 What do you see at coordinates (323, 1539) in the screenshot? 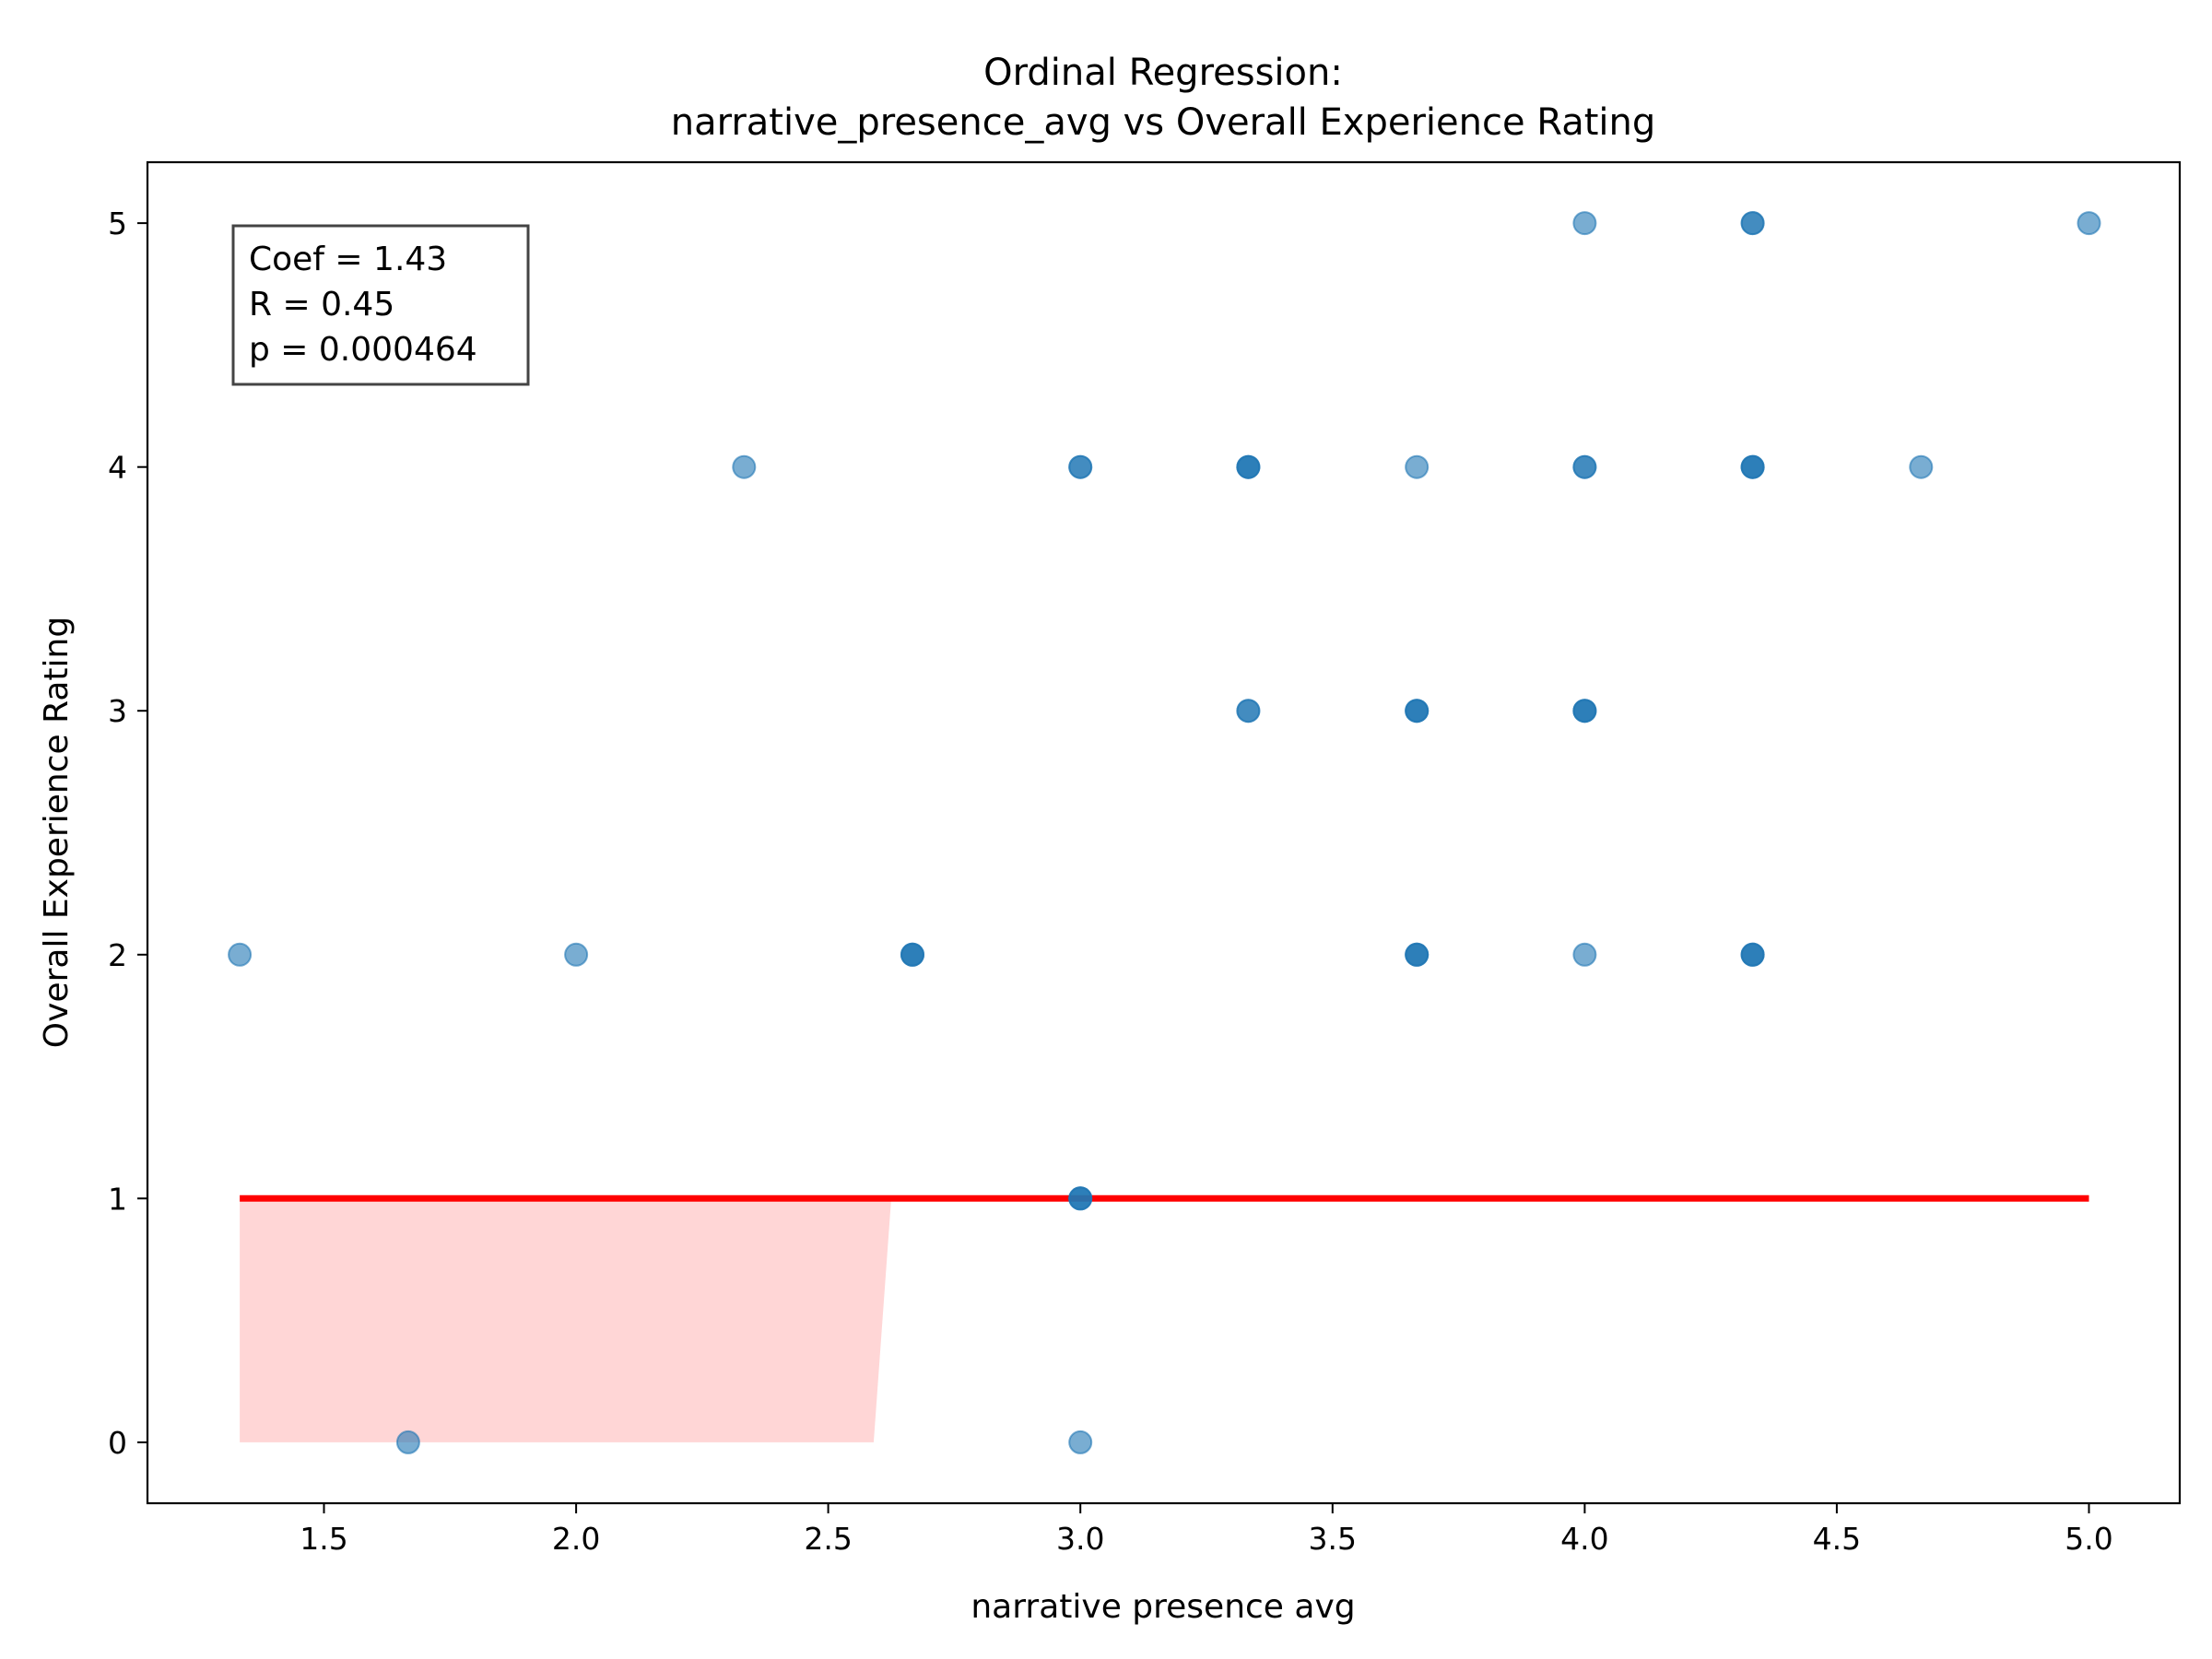
I see `x-tick-label-0: 1.5` at bounding box center [323, 1539].